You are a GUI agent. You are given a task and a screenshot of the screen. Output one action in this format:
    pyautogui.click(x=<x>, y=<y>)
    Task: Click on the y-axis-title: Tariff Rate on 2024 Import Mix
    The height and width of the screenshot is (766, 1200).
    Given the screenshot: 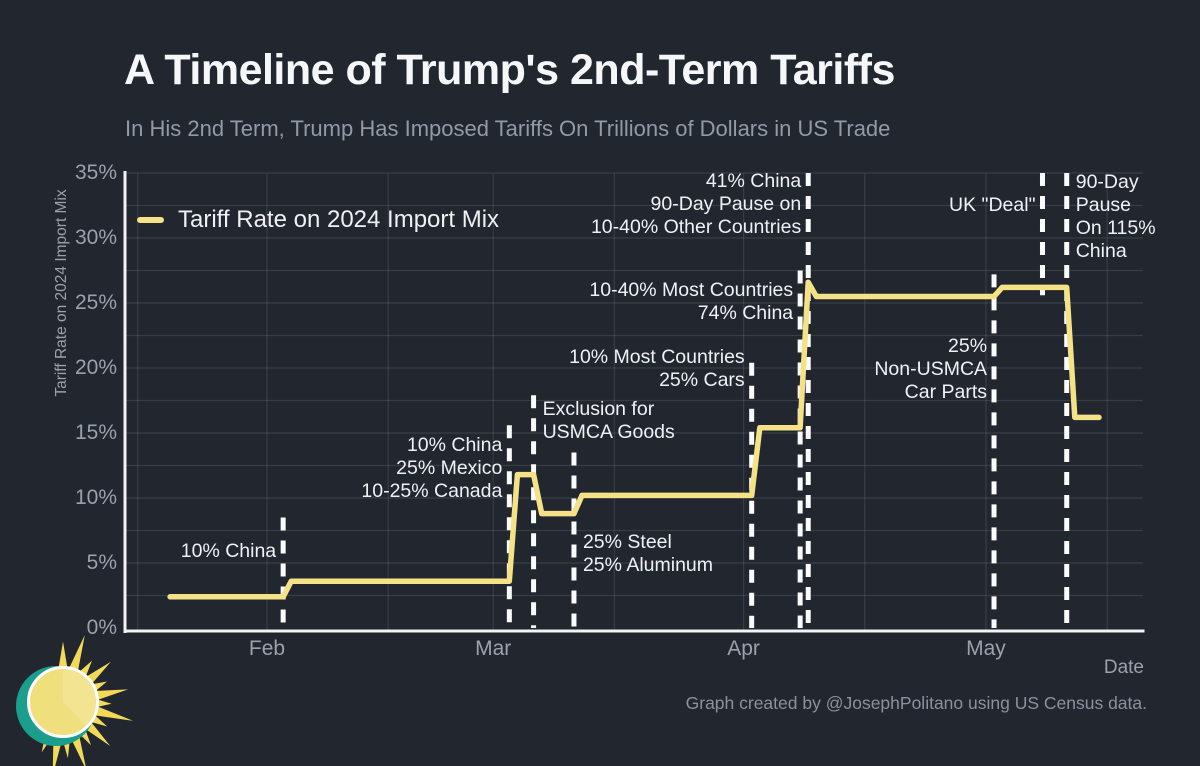 What is the action you would take?
    pyautogui.click(x=61, y=293)
    